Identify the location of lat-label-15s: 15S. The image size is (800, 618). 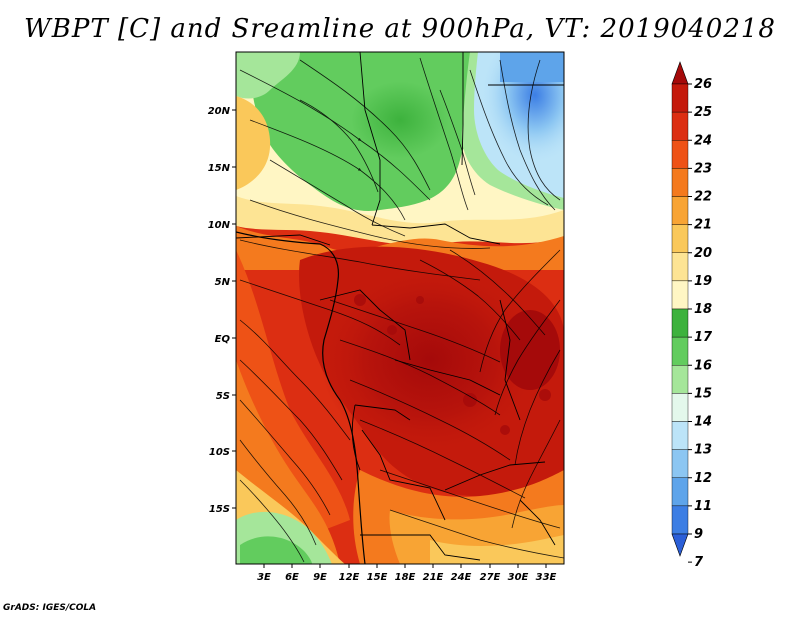
(219, 509).